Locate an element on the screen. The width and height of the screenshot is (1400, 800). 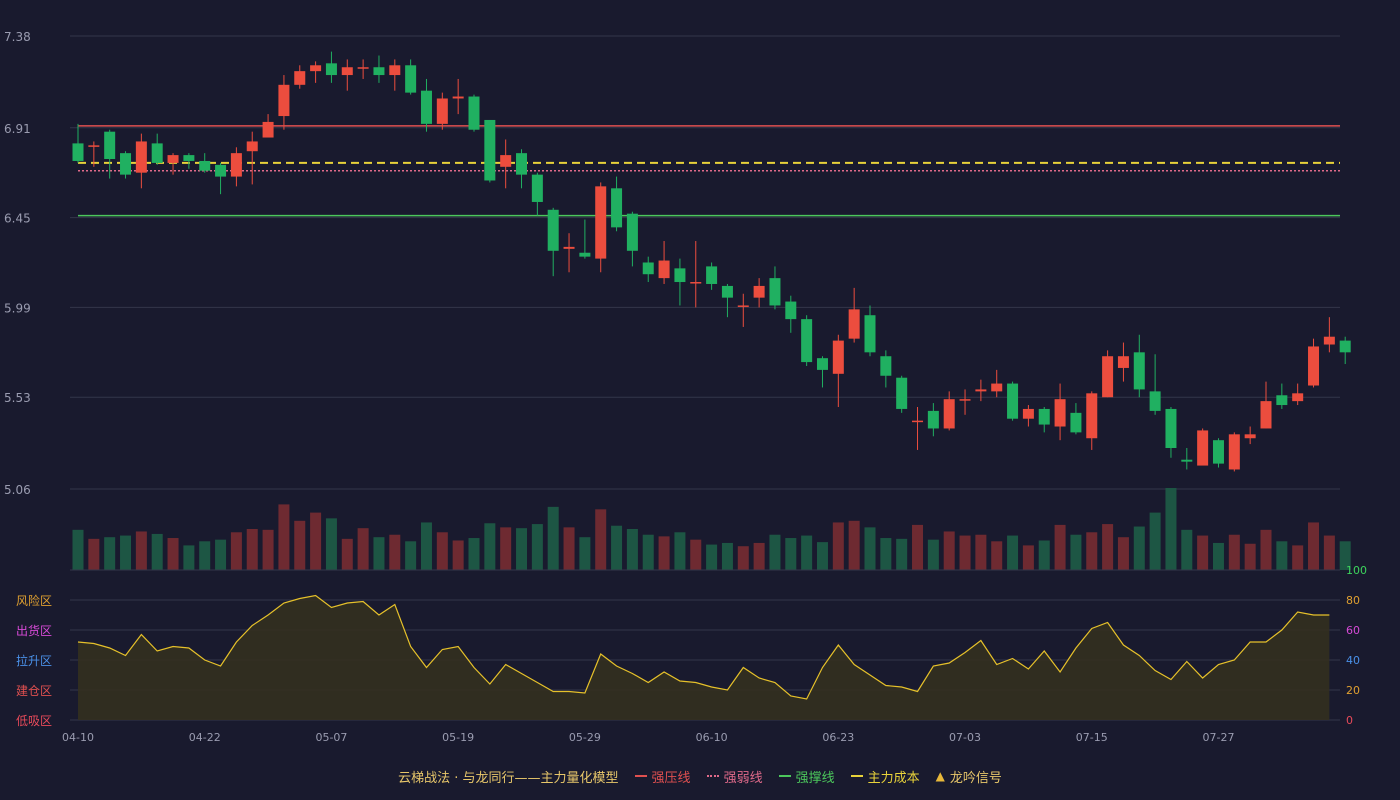
osc-zone-label: 拉升区 is located at coordinates (34, 660).